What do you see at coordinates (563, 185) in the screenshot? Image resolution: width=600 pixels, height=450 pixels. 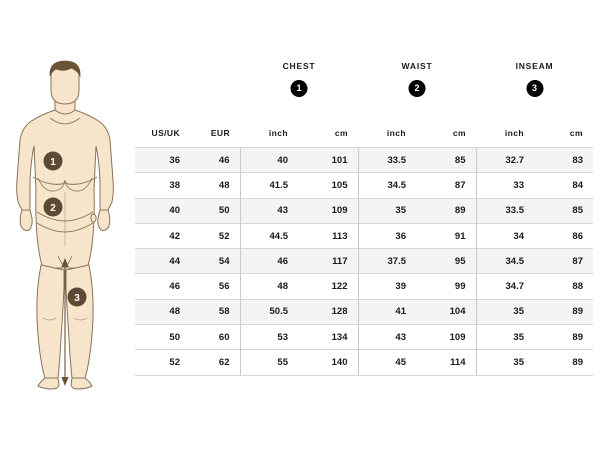 I see `cell-inseam-cm: 84` at bounding box center [563, 185].